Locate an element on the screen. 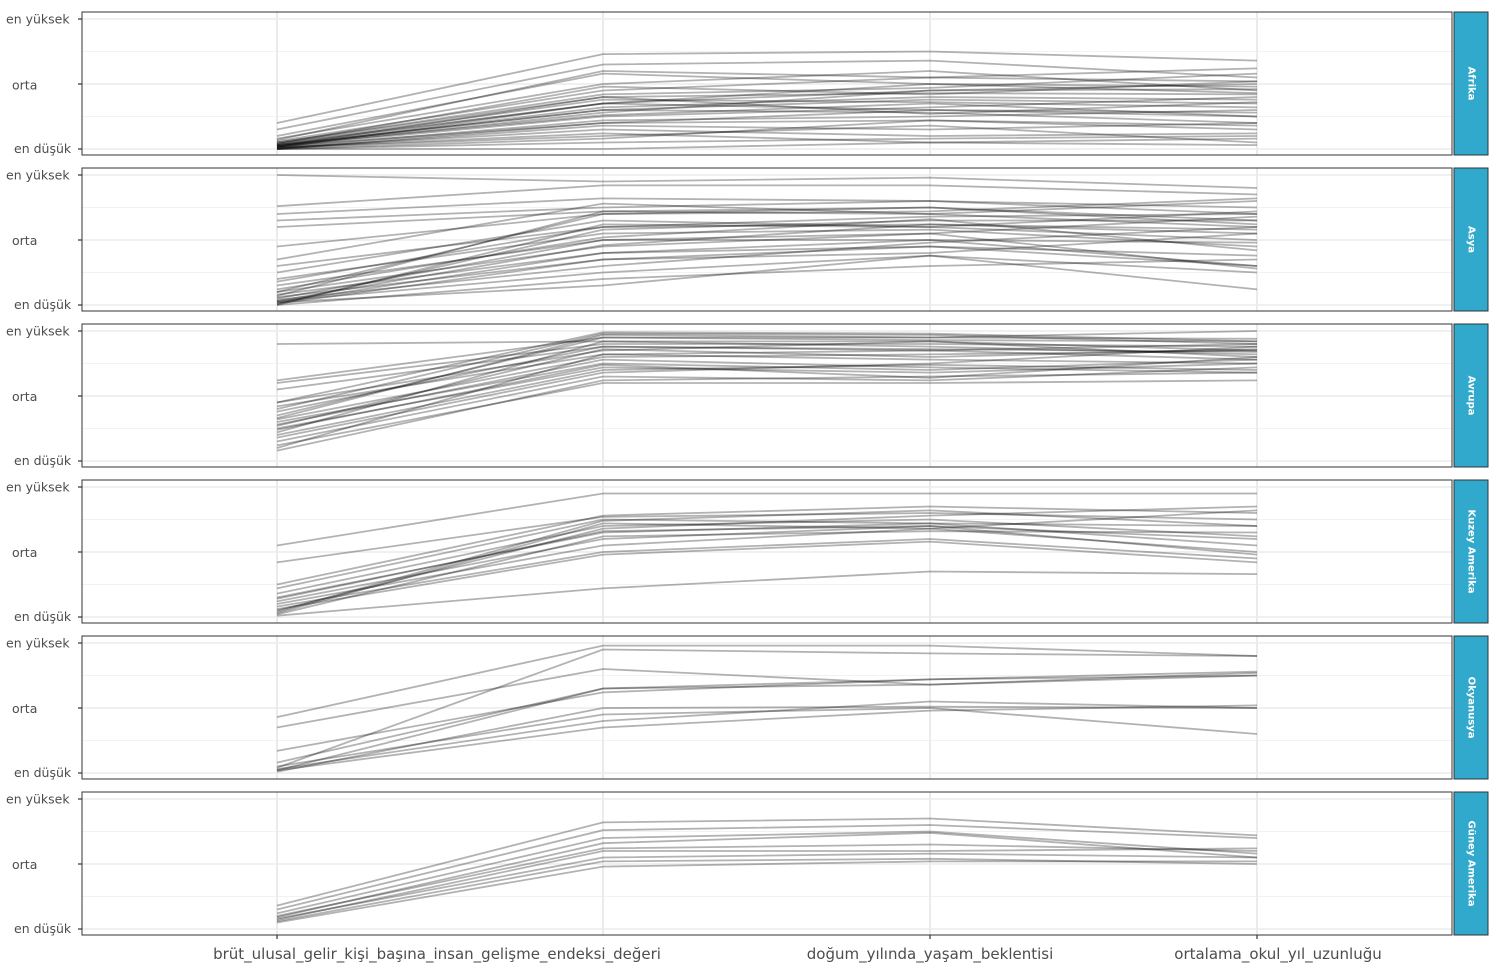 The image size is (1500, 975). facet-label: Asya is located at coordinates (1471, 239).